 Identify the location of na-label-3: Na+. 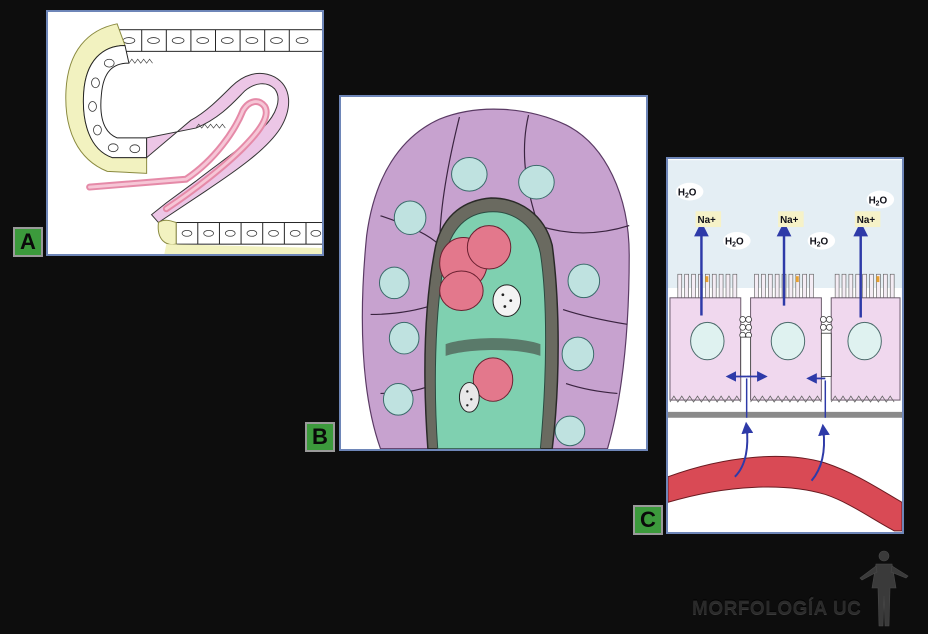
(867, 219).